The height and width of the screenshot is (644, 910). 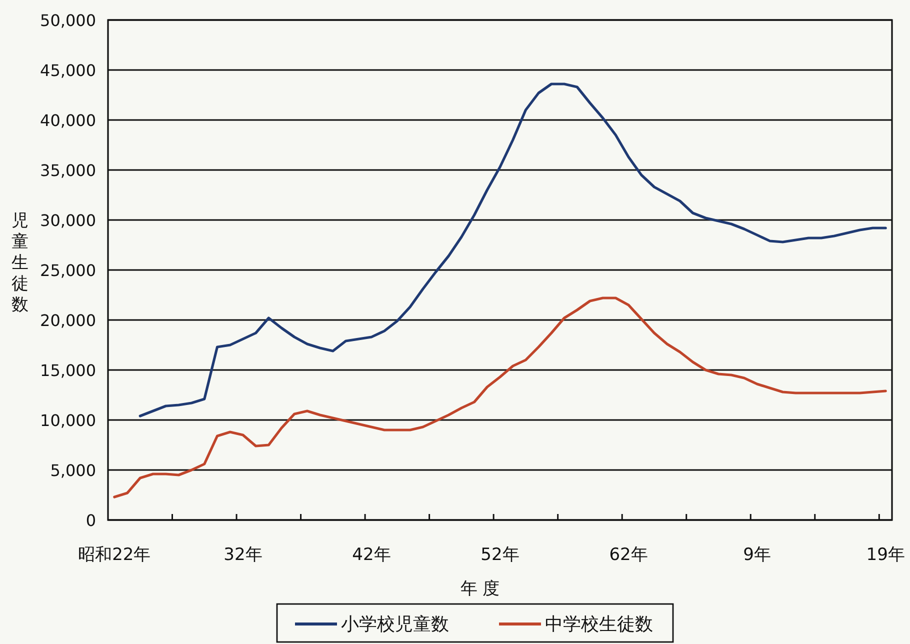 I want to click on y-tick-label: 10,000, so click(x=68, y=420).